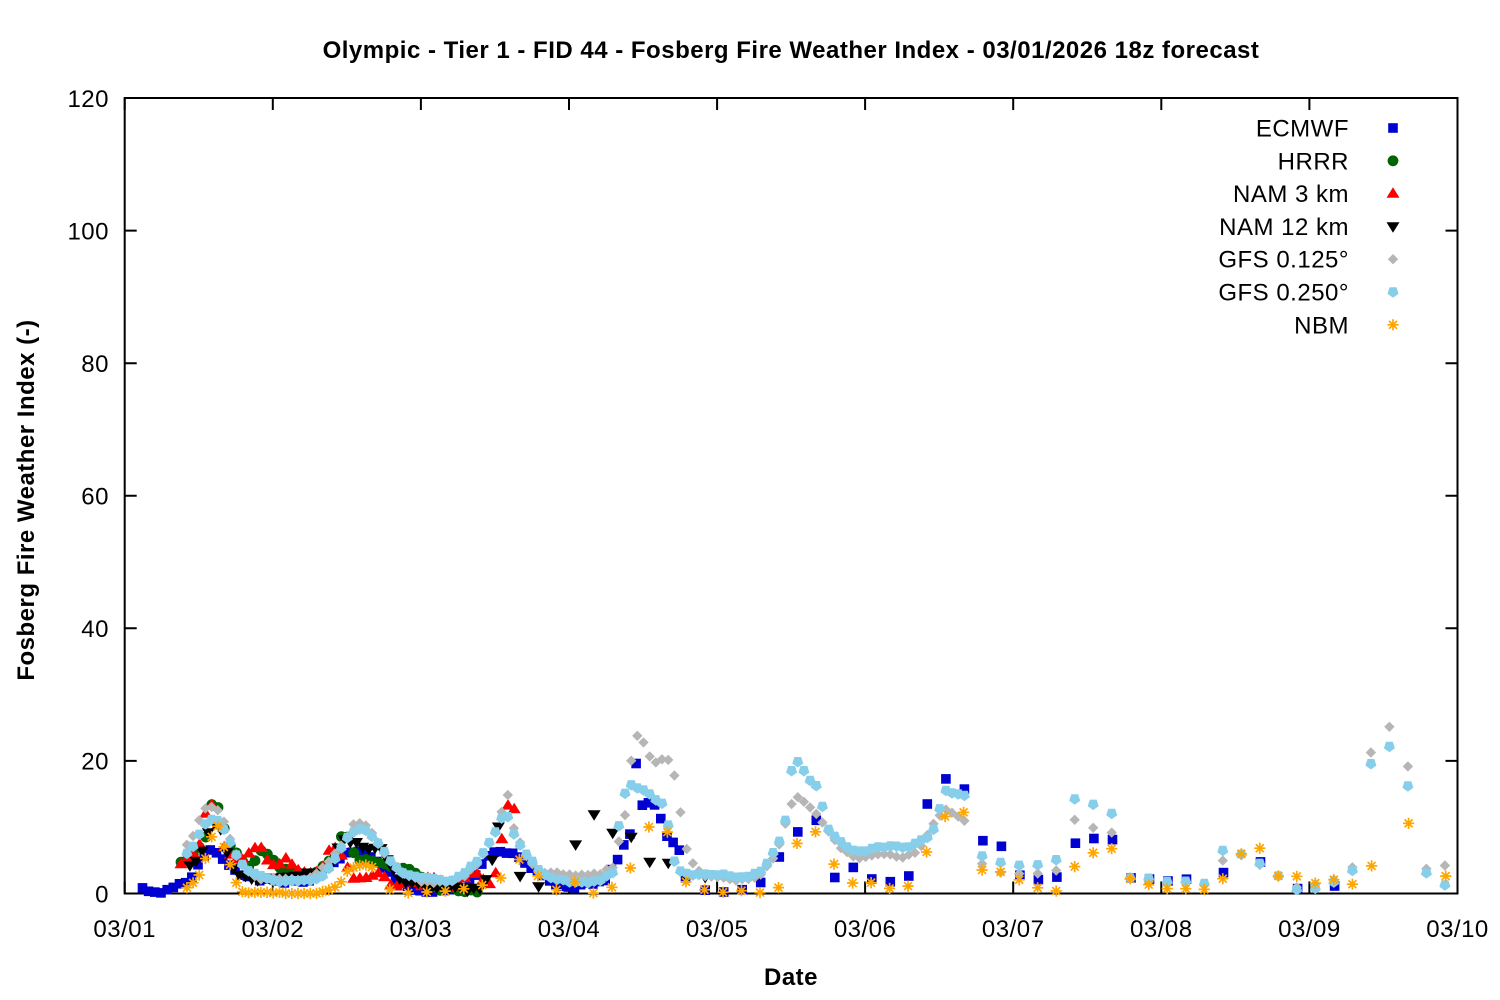 This screenshot has width=1500, height=1000. Describe the element at coordinates (88, 99) in the screenshot. I see `svg-text: 120` at that location.